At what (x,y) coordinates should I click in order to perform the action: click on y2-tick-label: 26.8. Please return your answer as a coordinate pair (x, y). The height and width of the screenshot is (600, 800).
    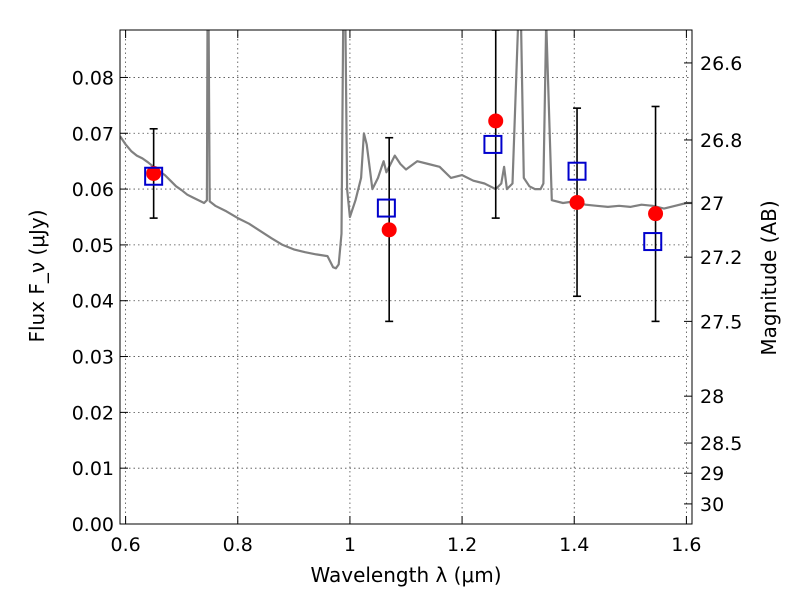
    Looking at the image, I should click on (721, 141).